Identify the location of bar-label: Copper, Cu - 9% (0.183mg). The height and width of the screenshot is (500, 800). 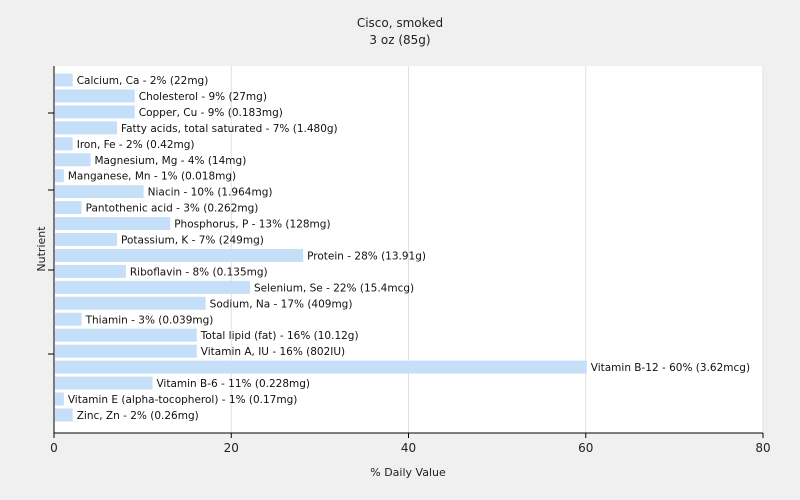
(211, 113).